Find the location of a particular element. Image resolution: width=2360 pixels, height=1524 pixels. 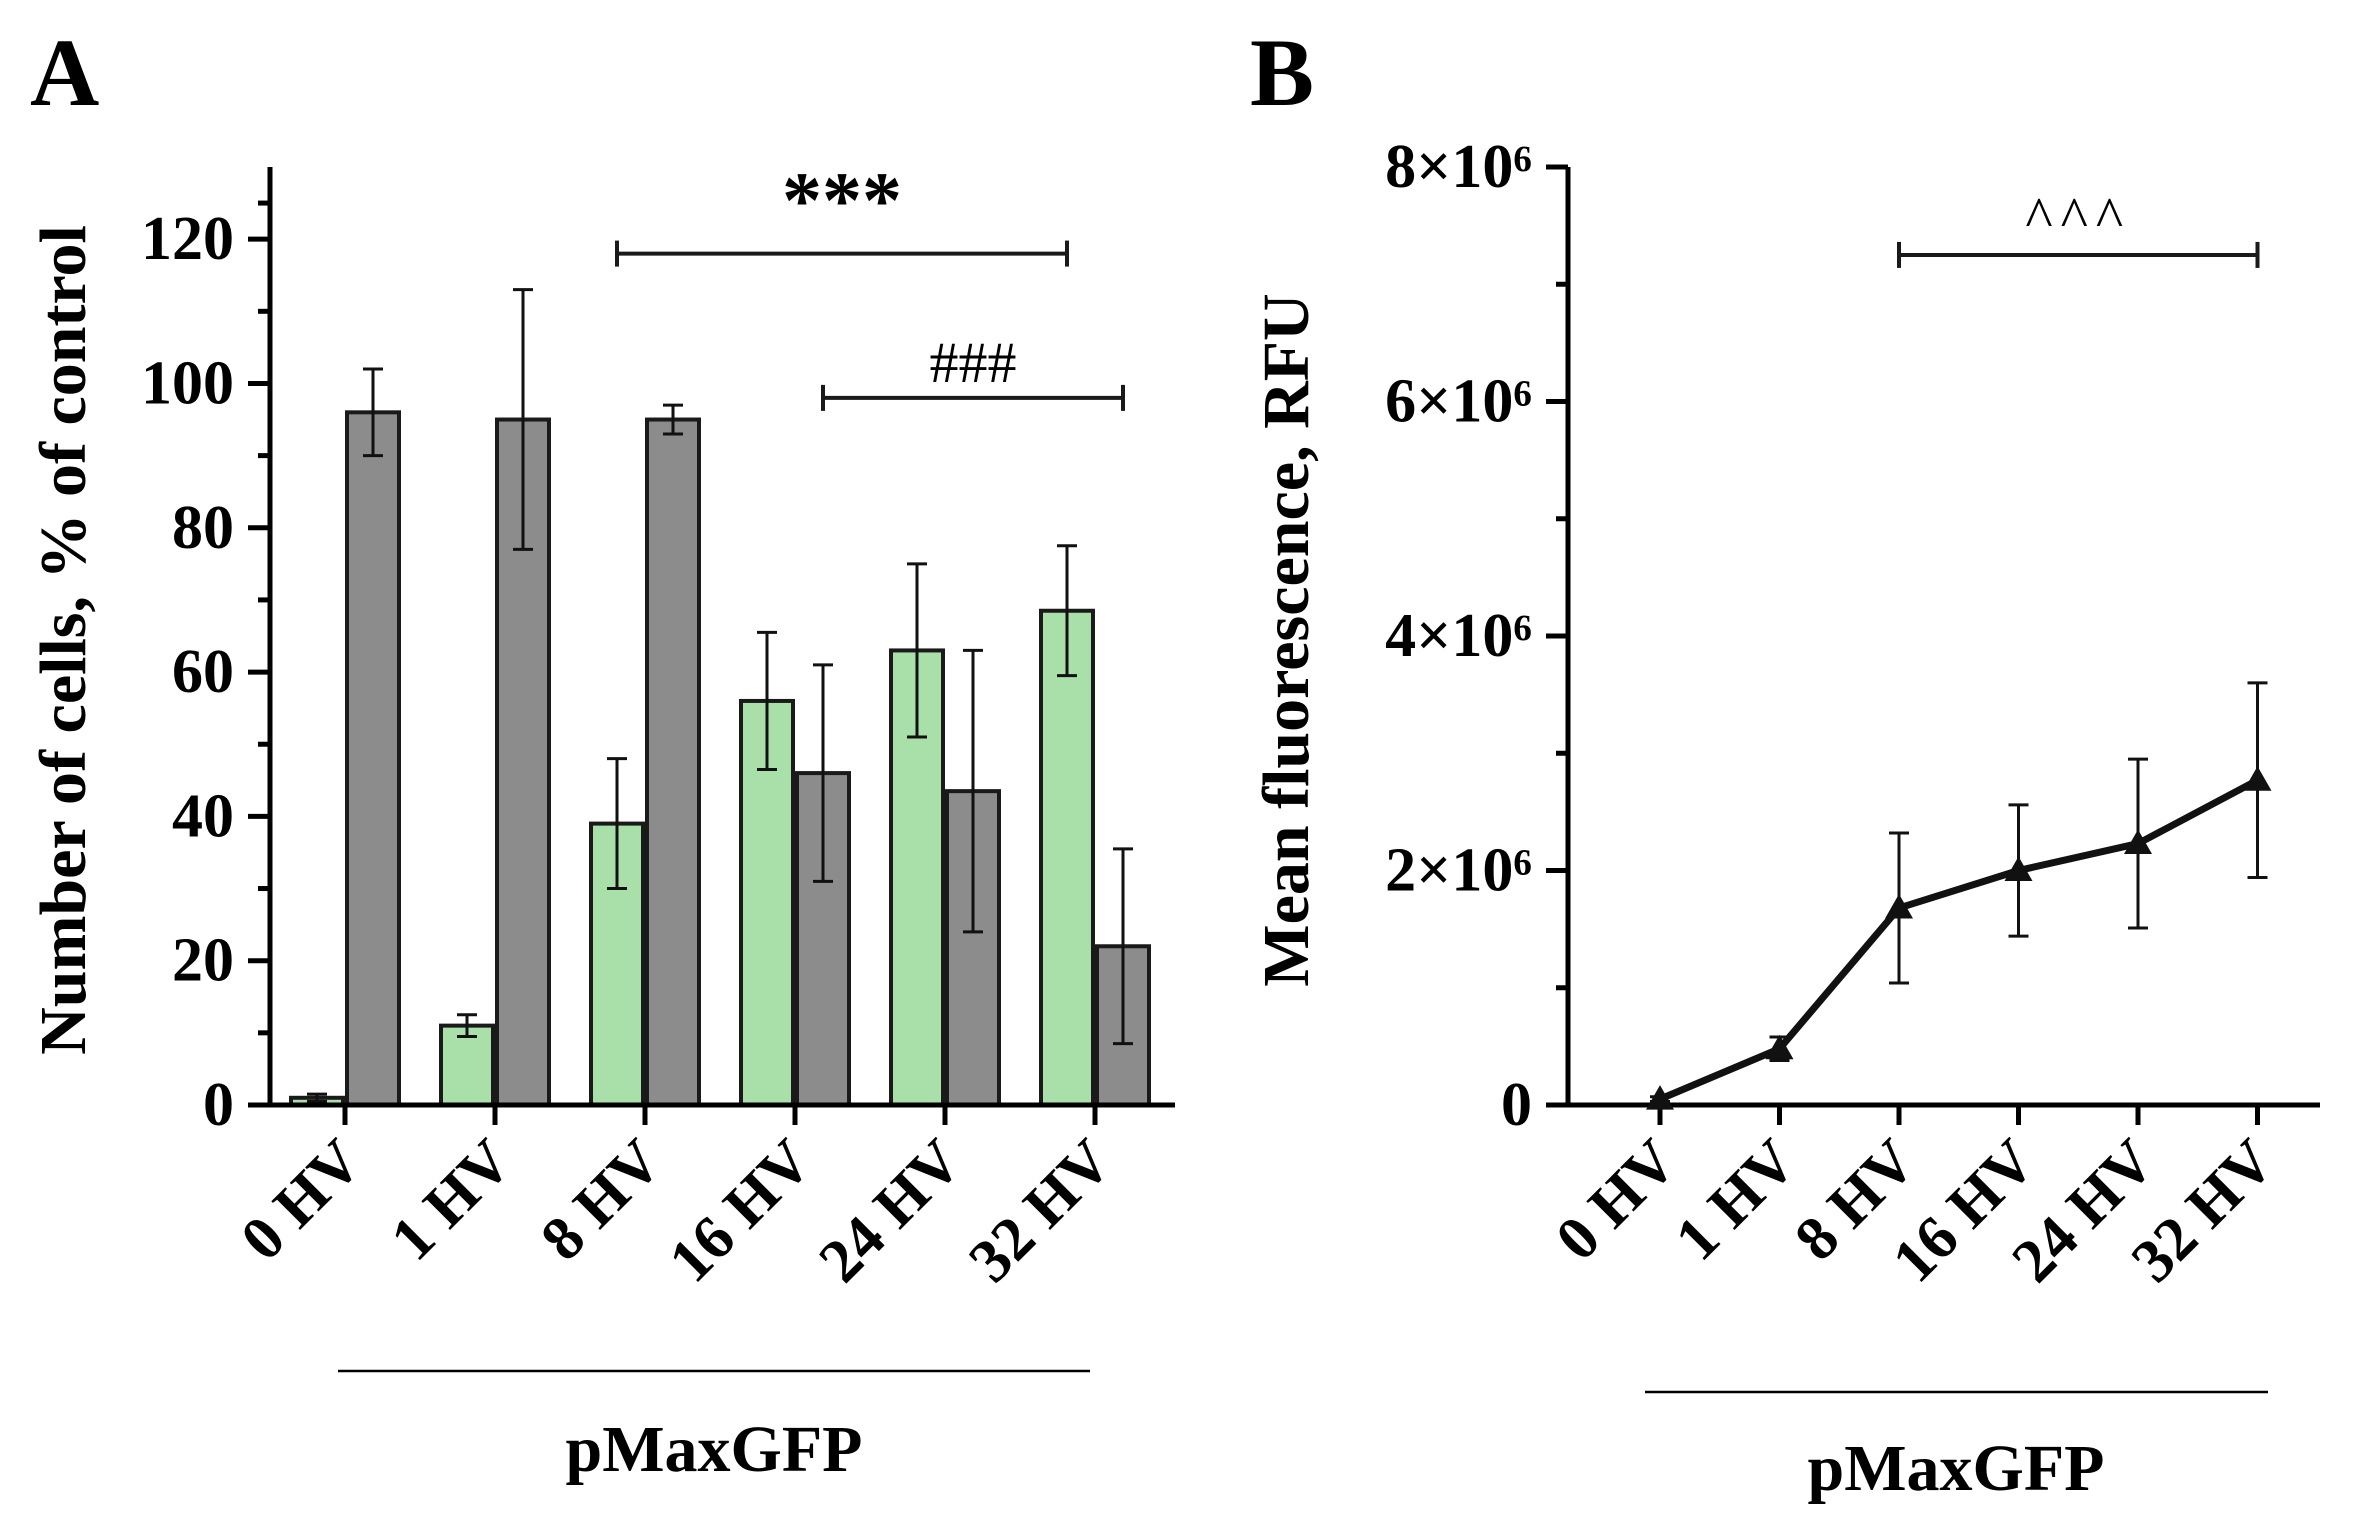

panel-a-y-ticks: 0 20 40 60 80 100 120 is located at coordinates (205, 669).